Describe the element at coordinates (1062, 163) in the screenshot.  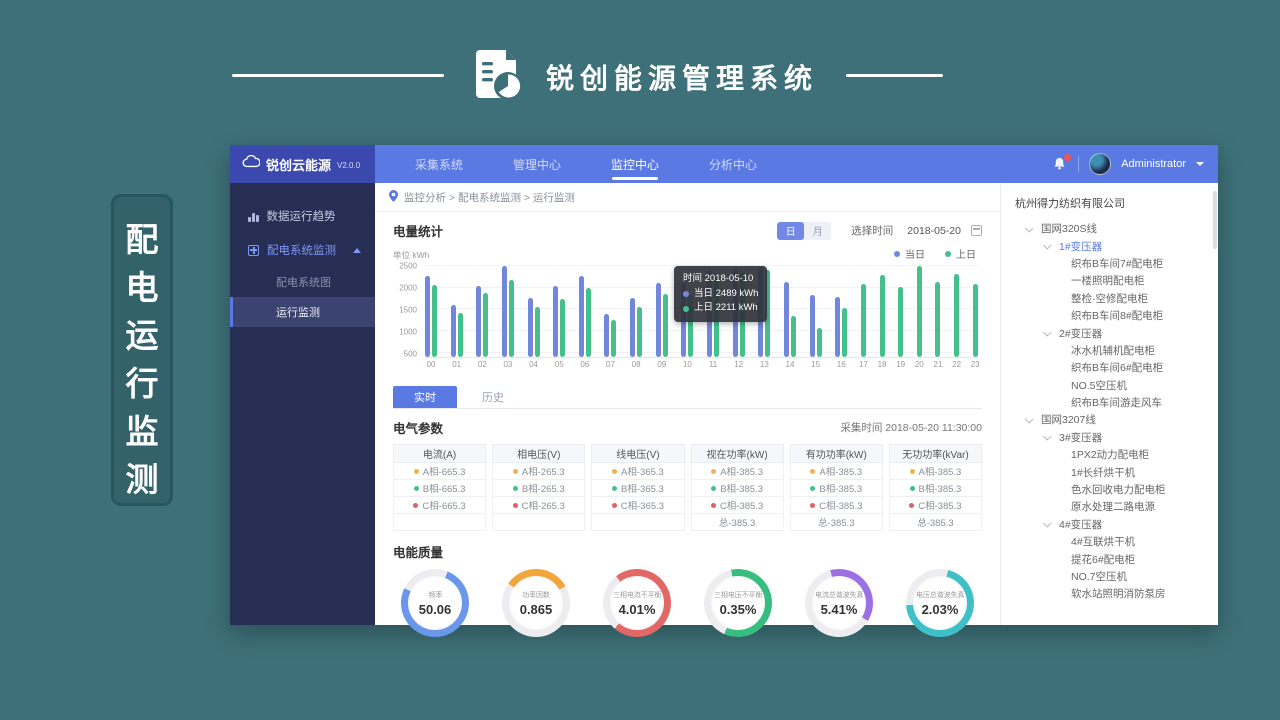
I see `bell-icon` at that location.